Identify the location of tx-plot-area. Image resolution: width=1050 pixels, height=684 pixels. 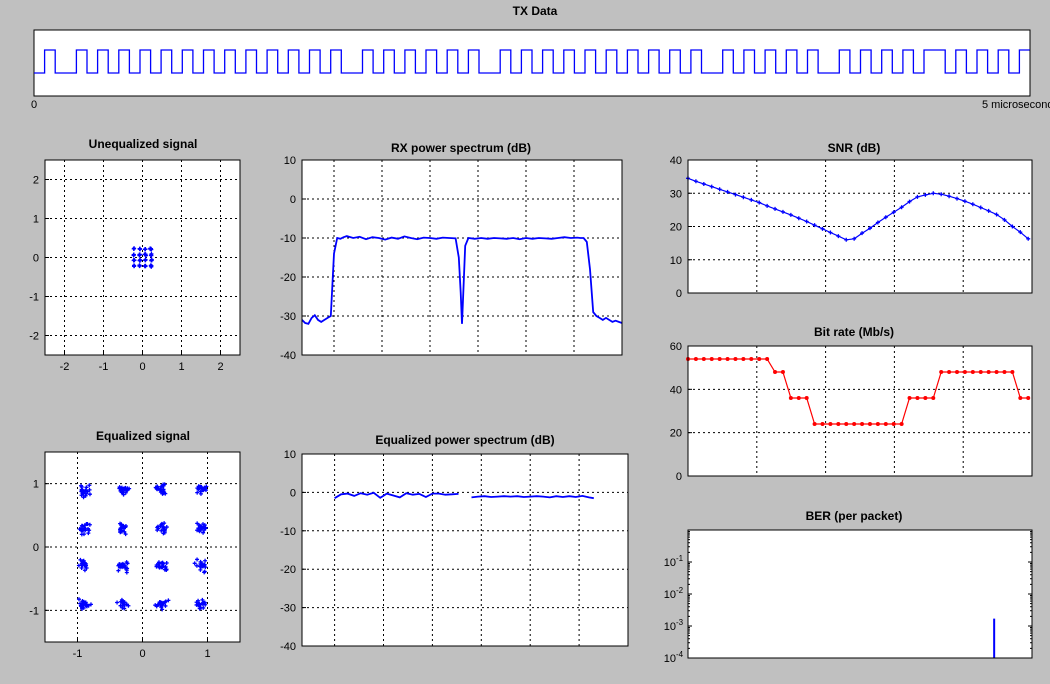
(532, 63).